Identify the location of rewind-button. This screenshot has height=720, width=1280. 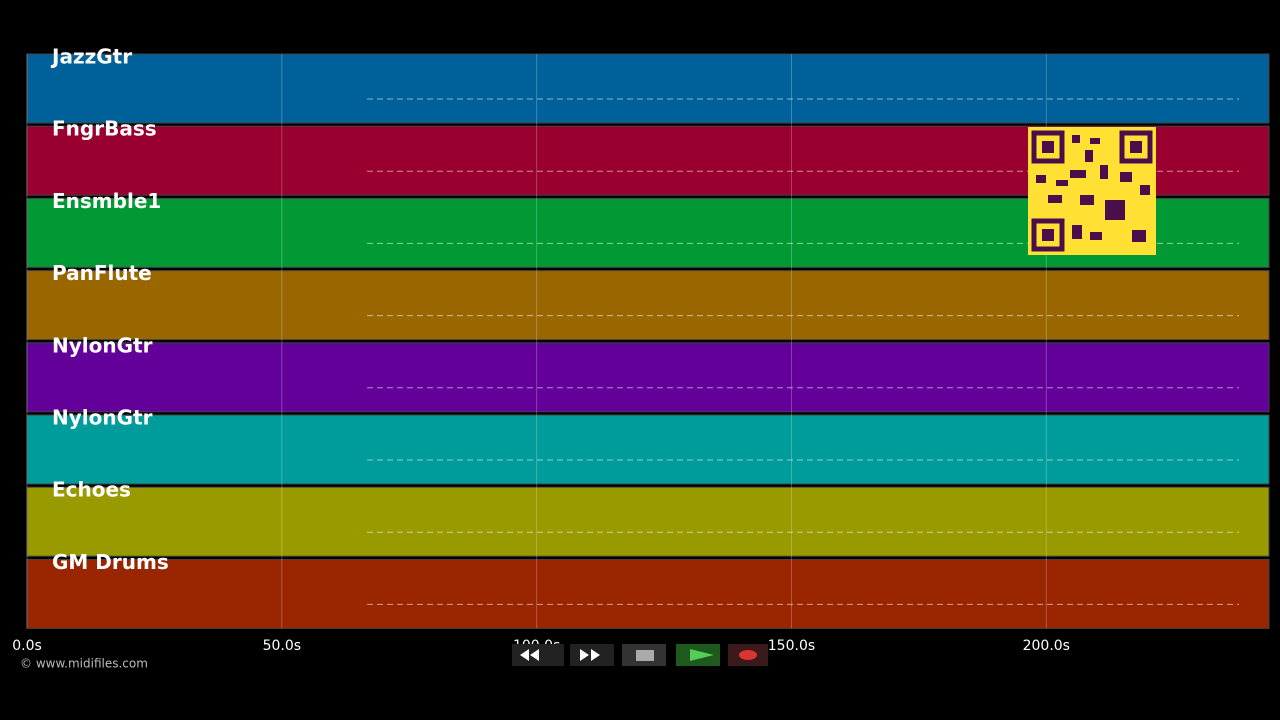
(538, 655).